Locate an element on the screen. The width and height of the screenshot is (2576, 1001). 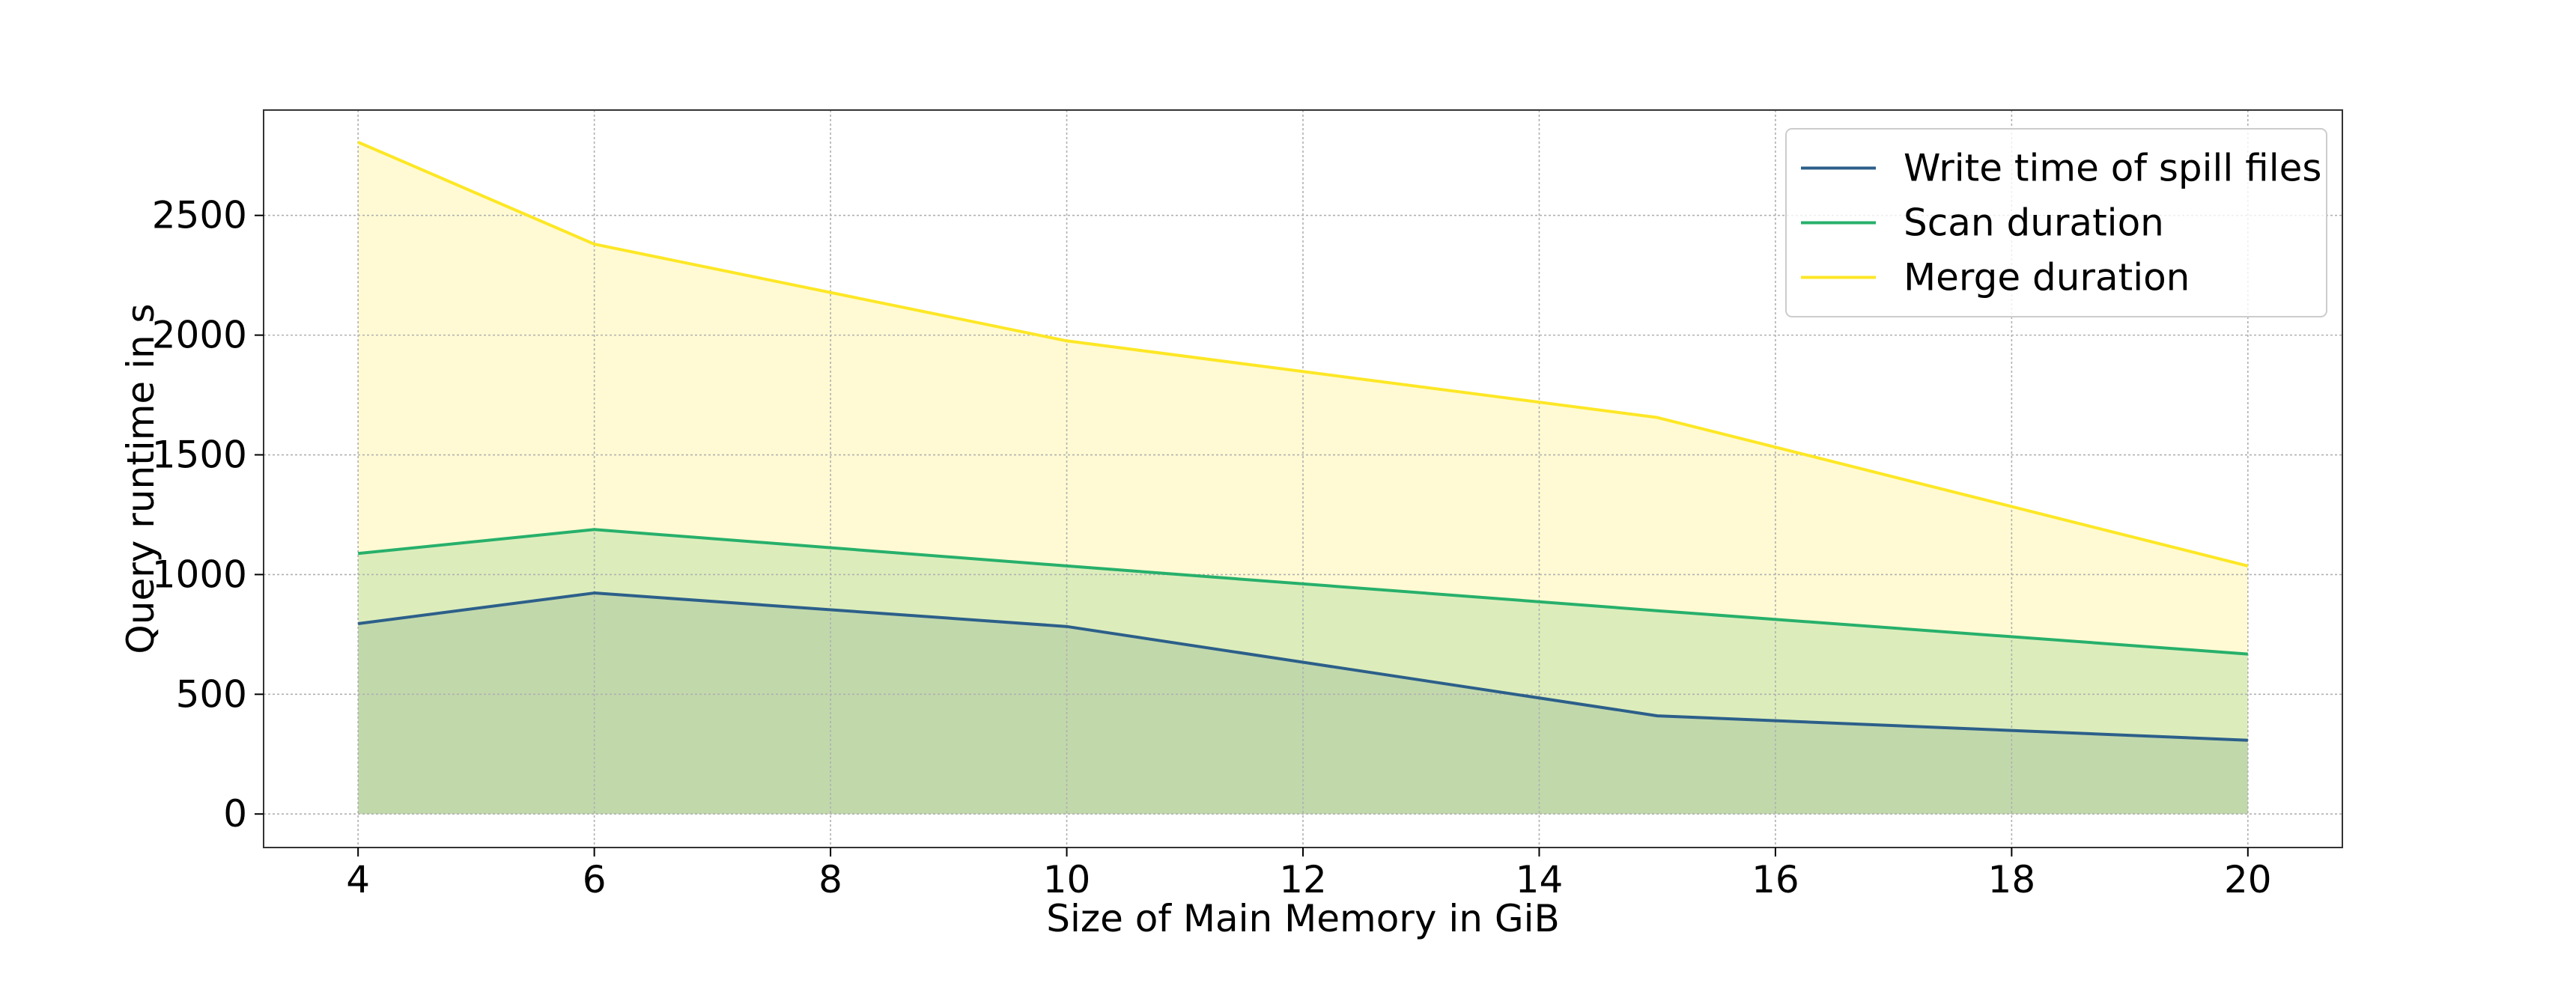
legend-label: Write time of spill files is located at coordinates (2112, 168).